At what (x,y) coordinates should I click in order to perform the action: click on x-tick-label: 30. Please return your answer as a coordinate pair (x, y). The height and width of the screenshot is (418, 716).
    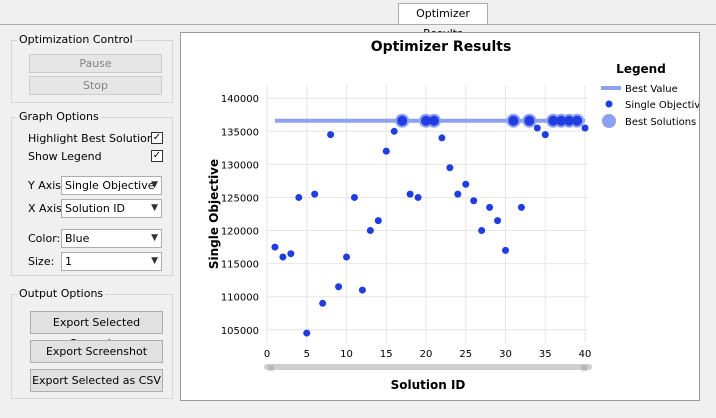
    Looking at the image, I should click on (505, 354).